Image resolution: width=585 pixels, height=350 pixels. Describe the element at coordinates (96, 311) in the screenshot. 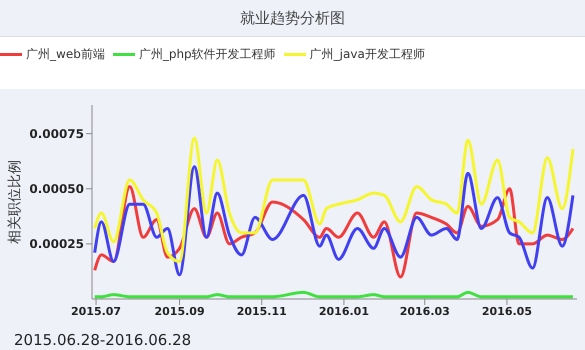

I see `x-tick-label: 2015.07` at that location.